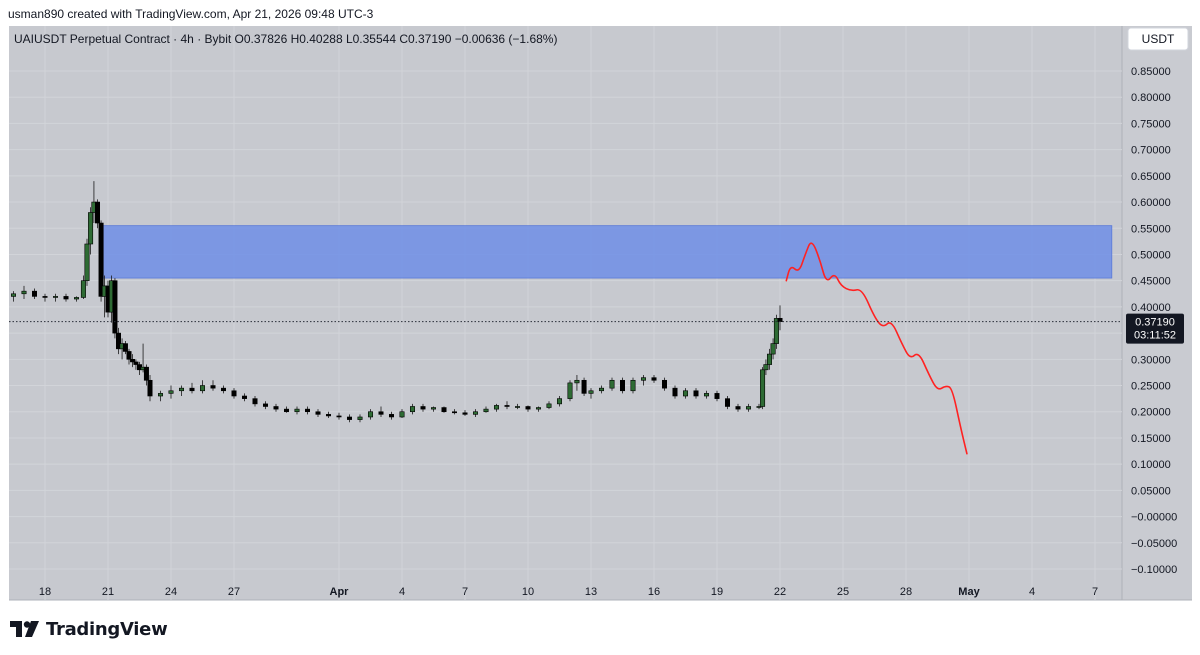  Describe the element at coordinates (89, 629) in the screenshot. I see `tradingview-logo: TradingView` at that location.